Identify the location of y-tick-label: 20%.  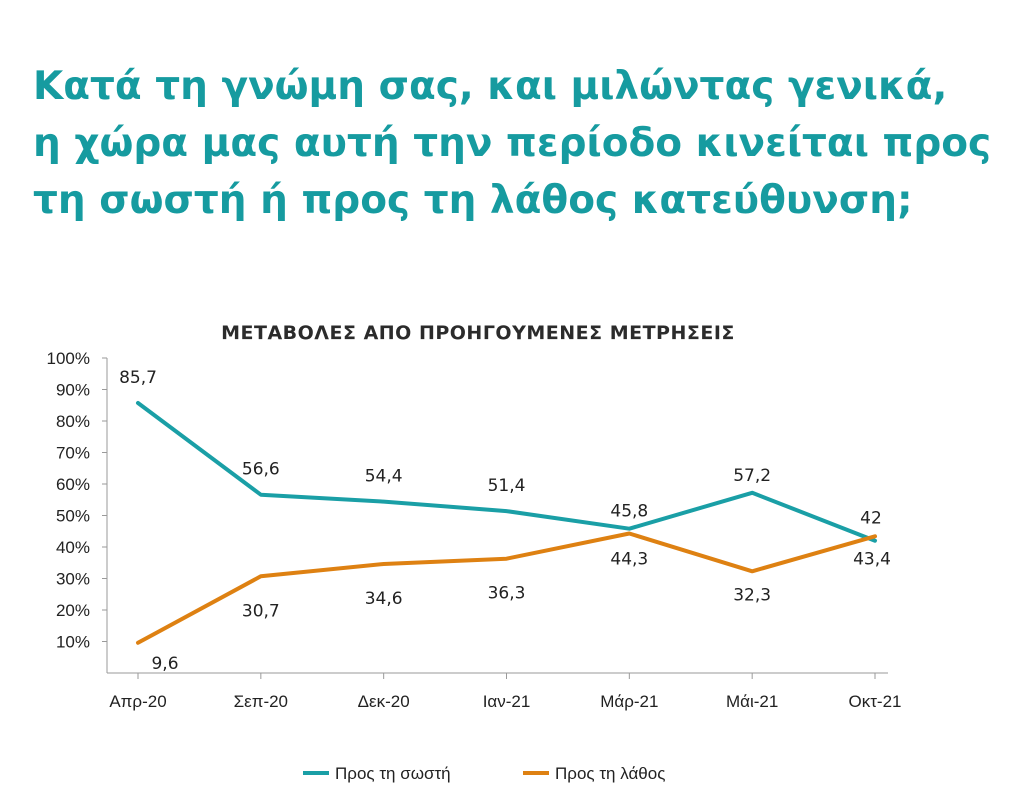
(73, 610).